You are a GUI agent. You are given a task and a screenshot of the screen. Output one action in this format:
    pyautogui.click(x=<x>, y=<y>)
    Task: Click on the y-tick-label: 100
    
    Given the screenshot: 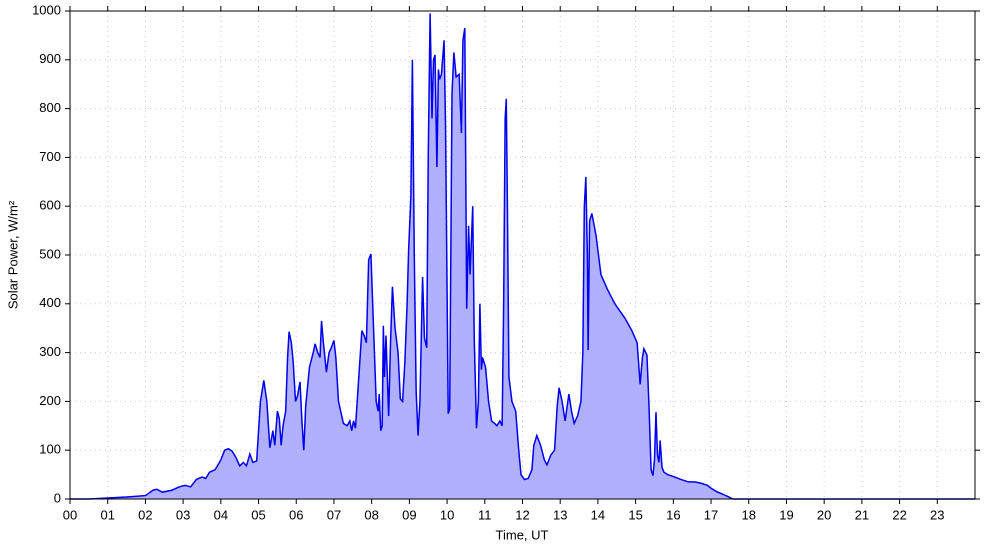 What is the action you would take?
    pyautogui.click(x=50, y=449)
    